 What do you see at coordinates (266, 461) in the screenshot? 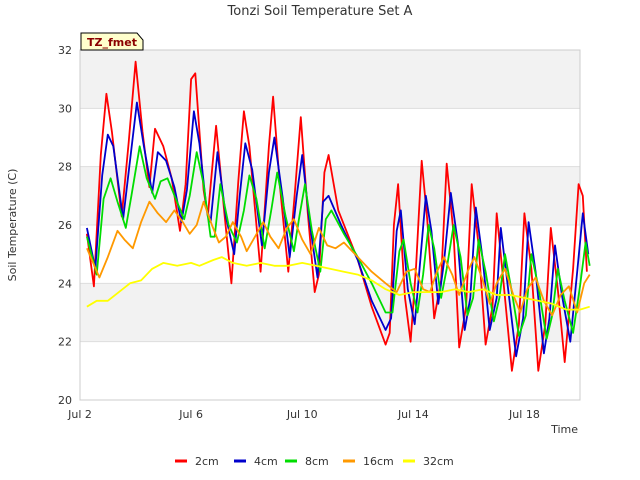
I see `legend-label-4cm: 4cm` at bounding box center [266, 461].